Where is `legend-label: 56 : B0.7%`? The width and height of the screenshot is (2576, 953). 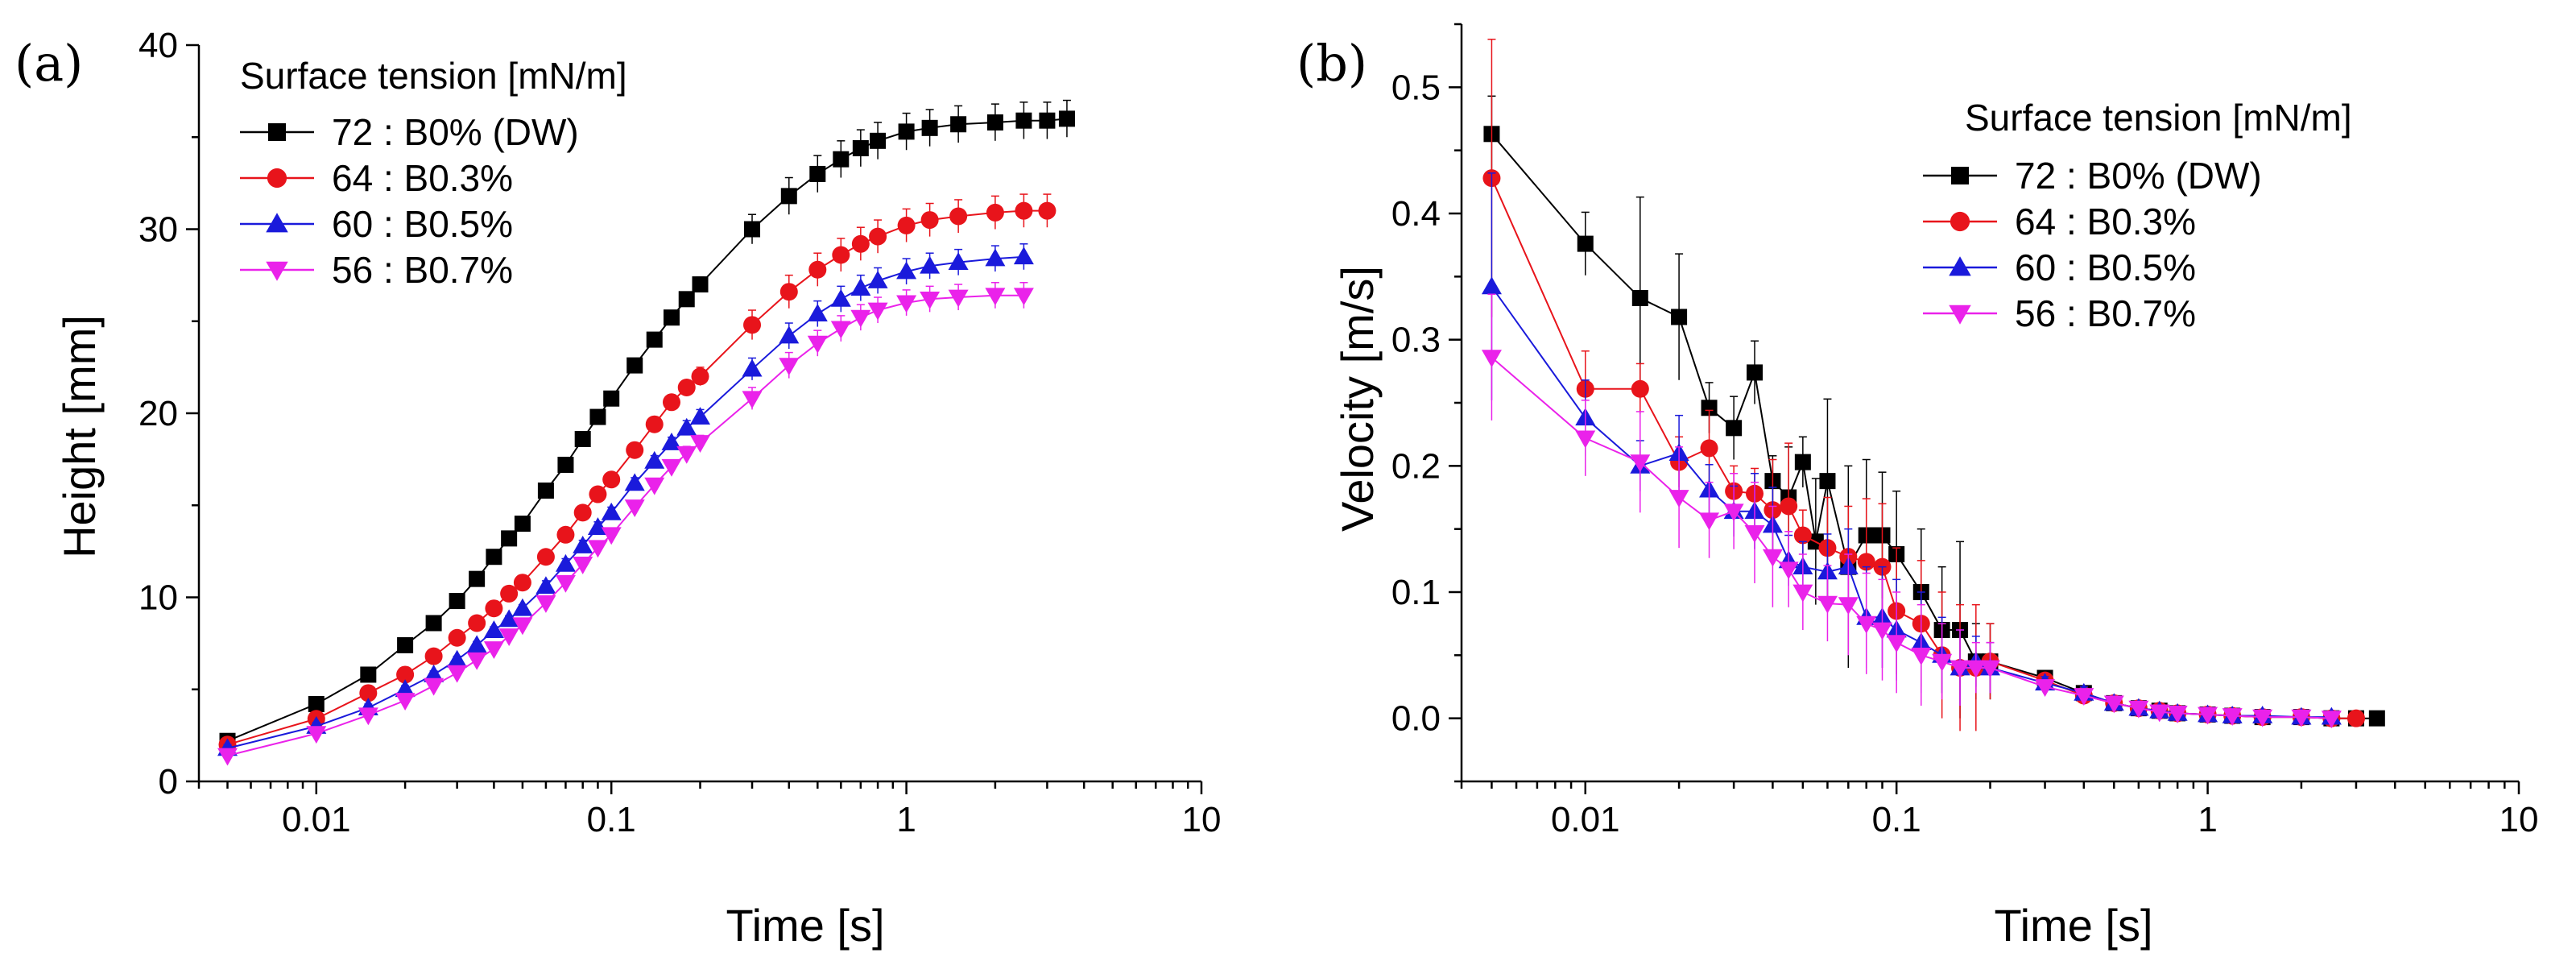 legend-label: 56 : B0.7% is located at coordinates (422, 270).